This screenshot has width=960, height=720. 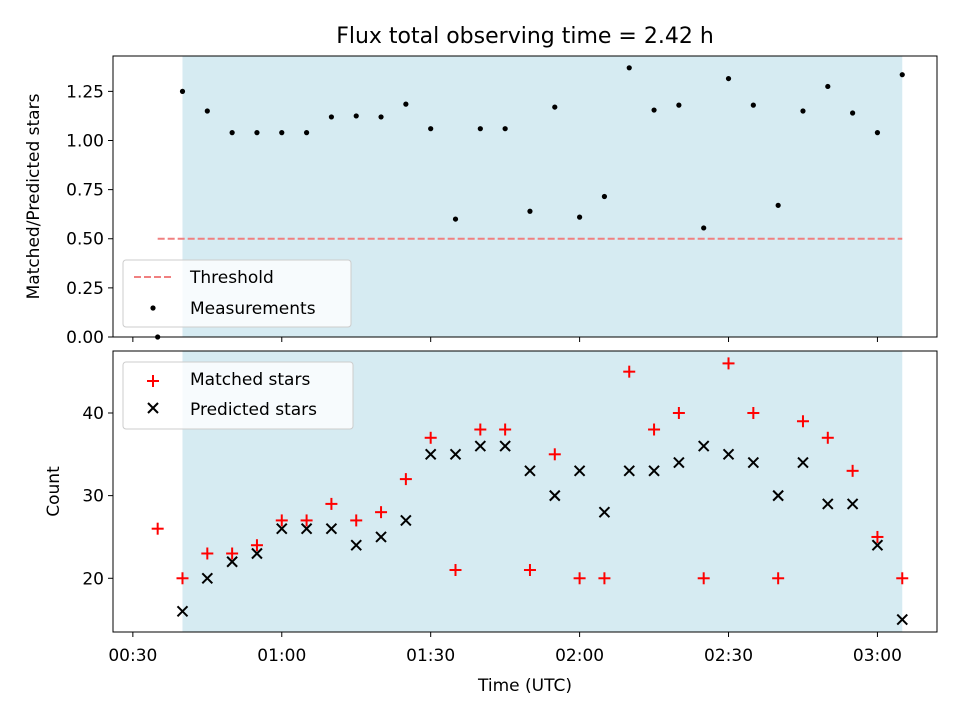 What do you see at coordinates (54, 491) in the screenshot?
I see `bottom-y-axis-label: Count` at bounding box center [54, 491].